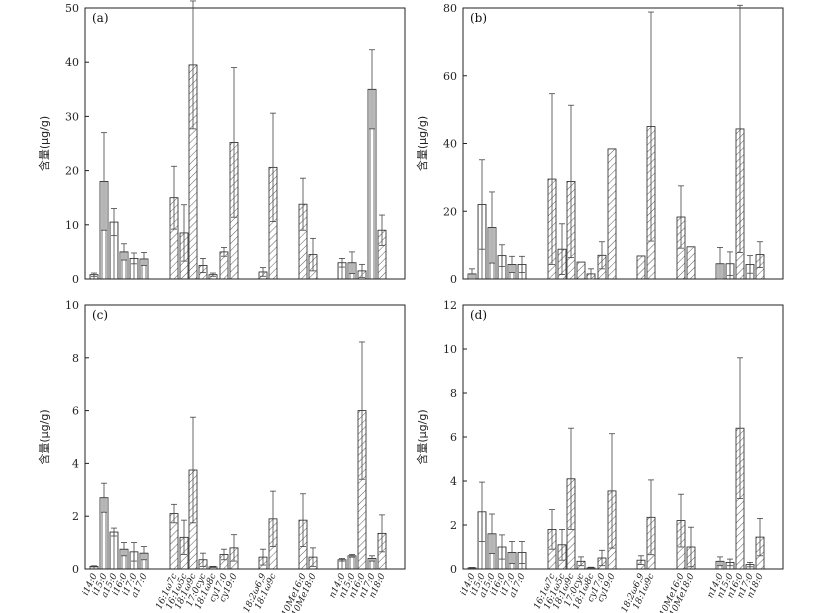  I want to click on y-tick-label: 30, so click(72, 116).